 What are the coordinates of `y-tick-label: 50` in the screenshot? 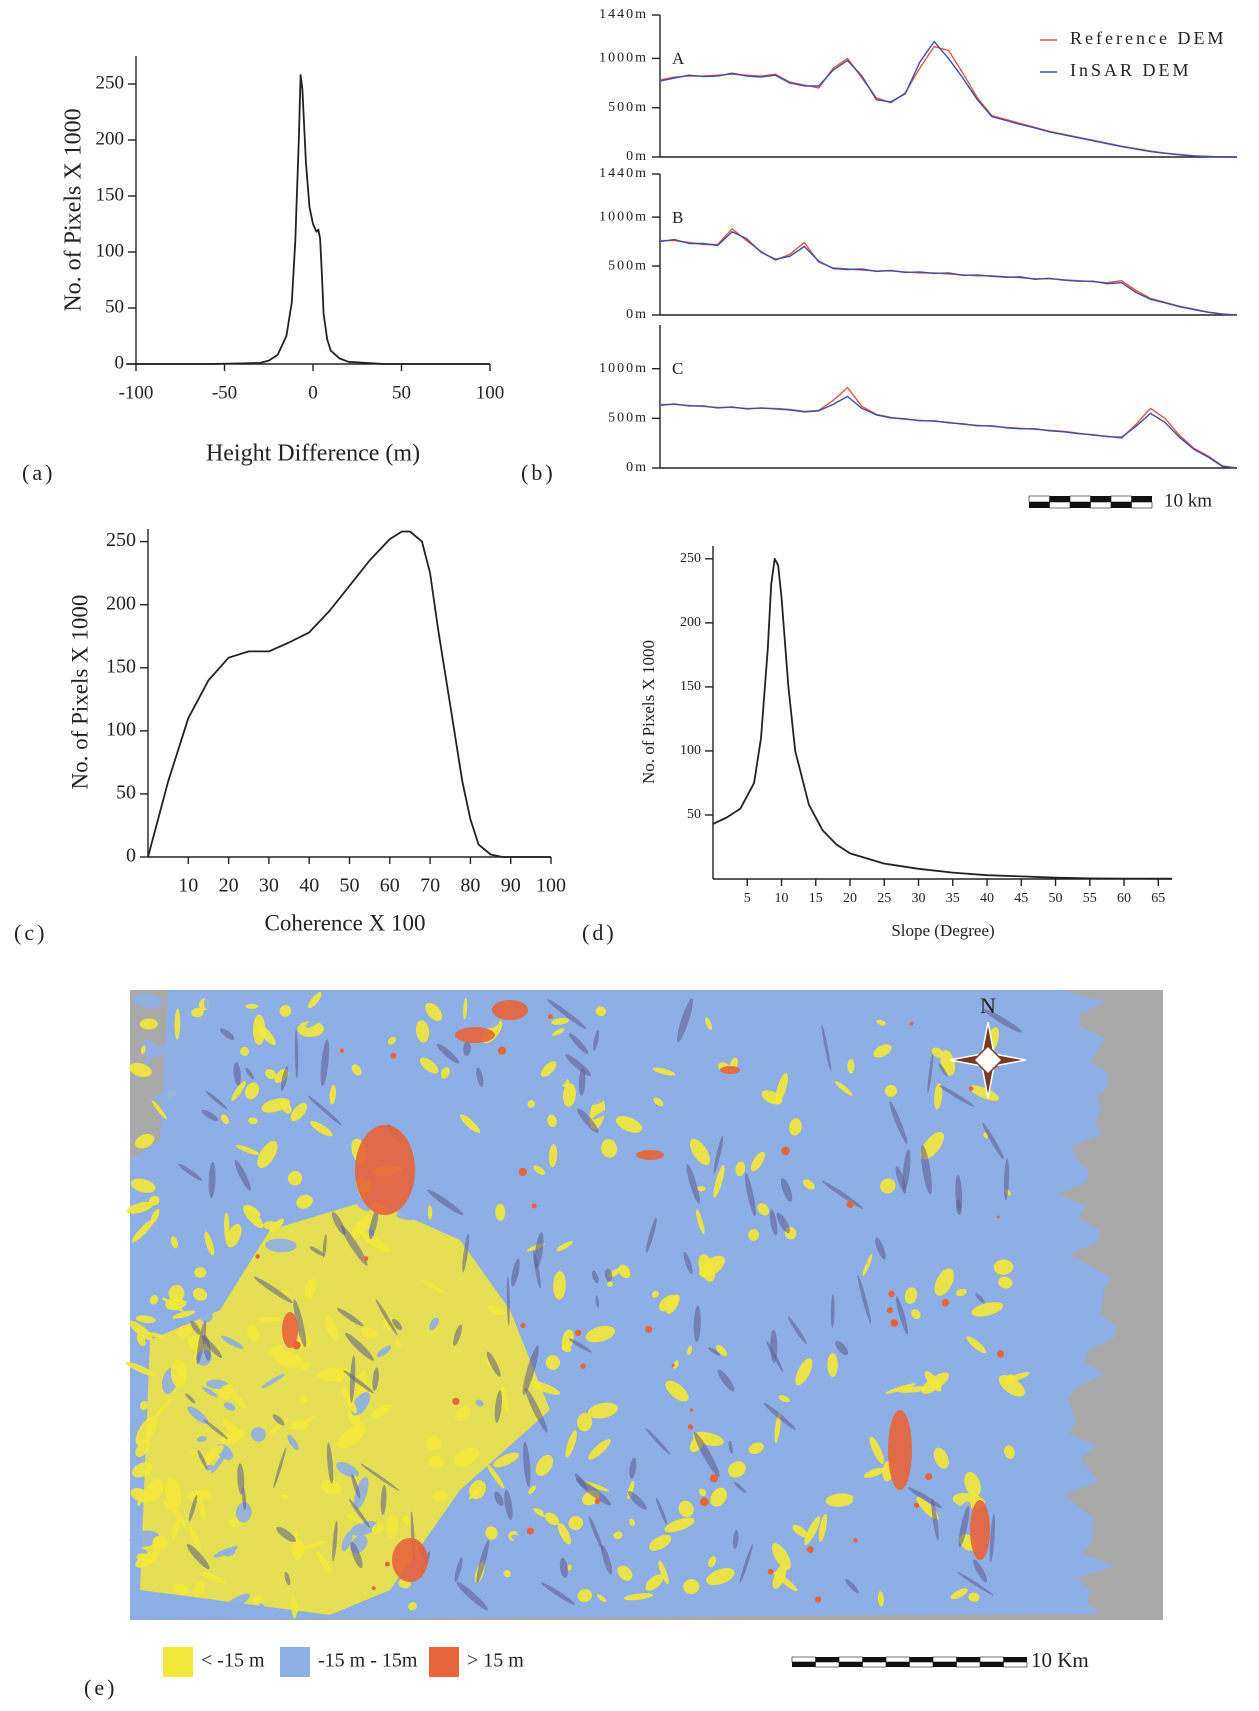 It's located at (694, 814).